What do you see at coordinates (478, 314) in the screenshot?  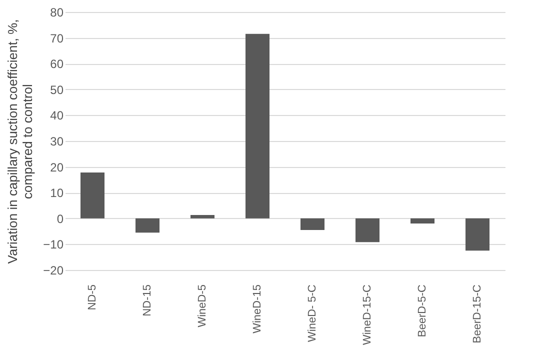 I see `x-tick-label: BeerD-15-C` at bounding box center [478, 314].